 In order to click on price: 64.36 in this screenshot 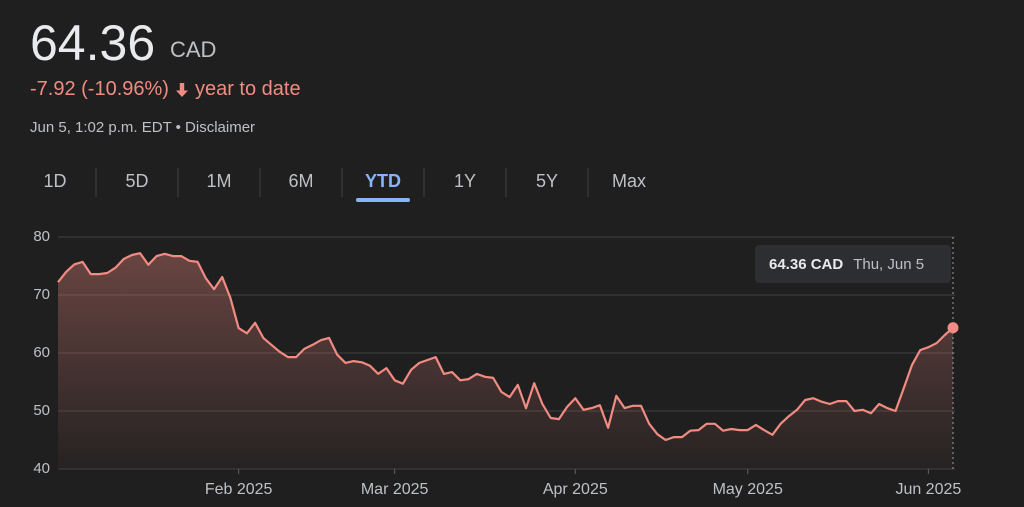, I will do `click(93, 43)`.